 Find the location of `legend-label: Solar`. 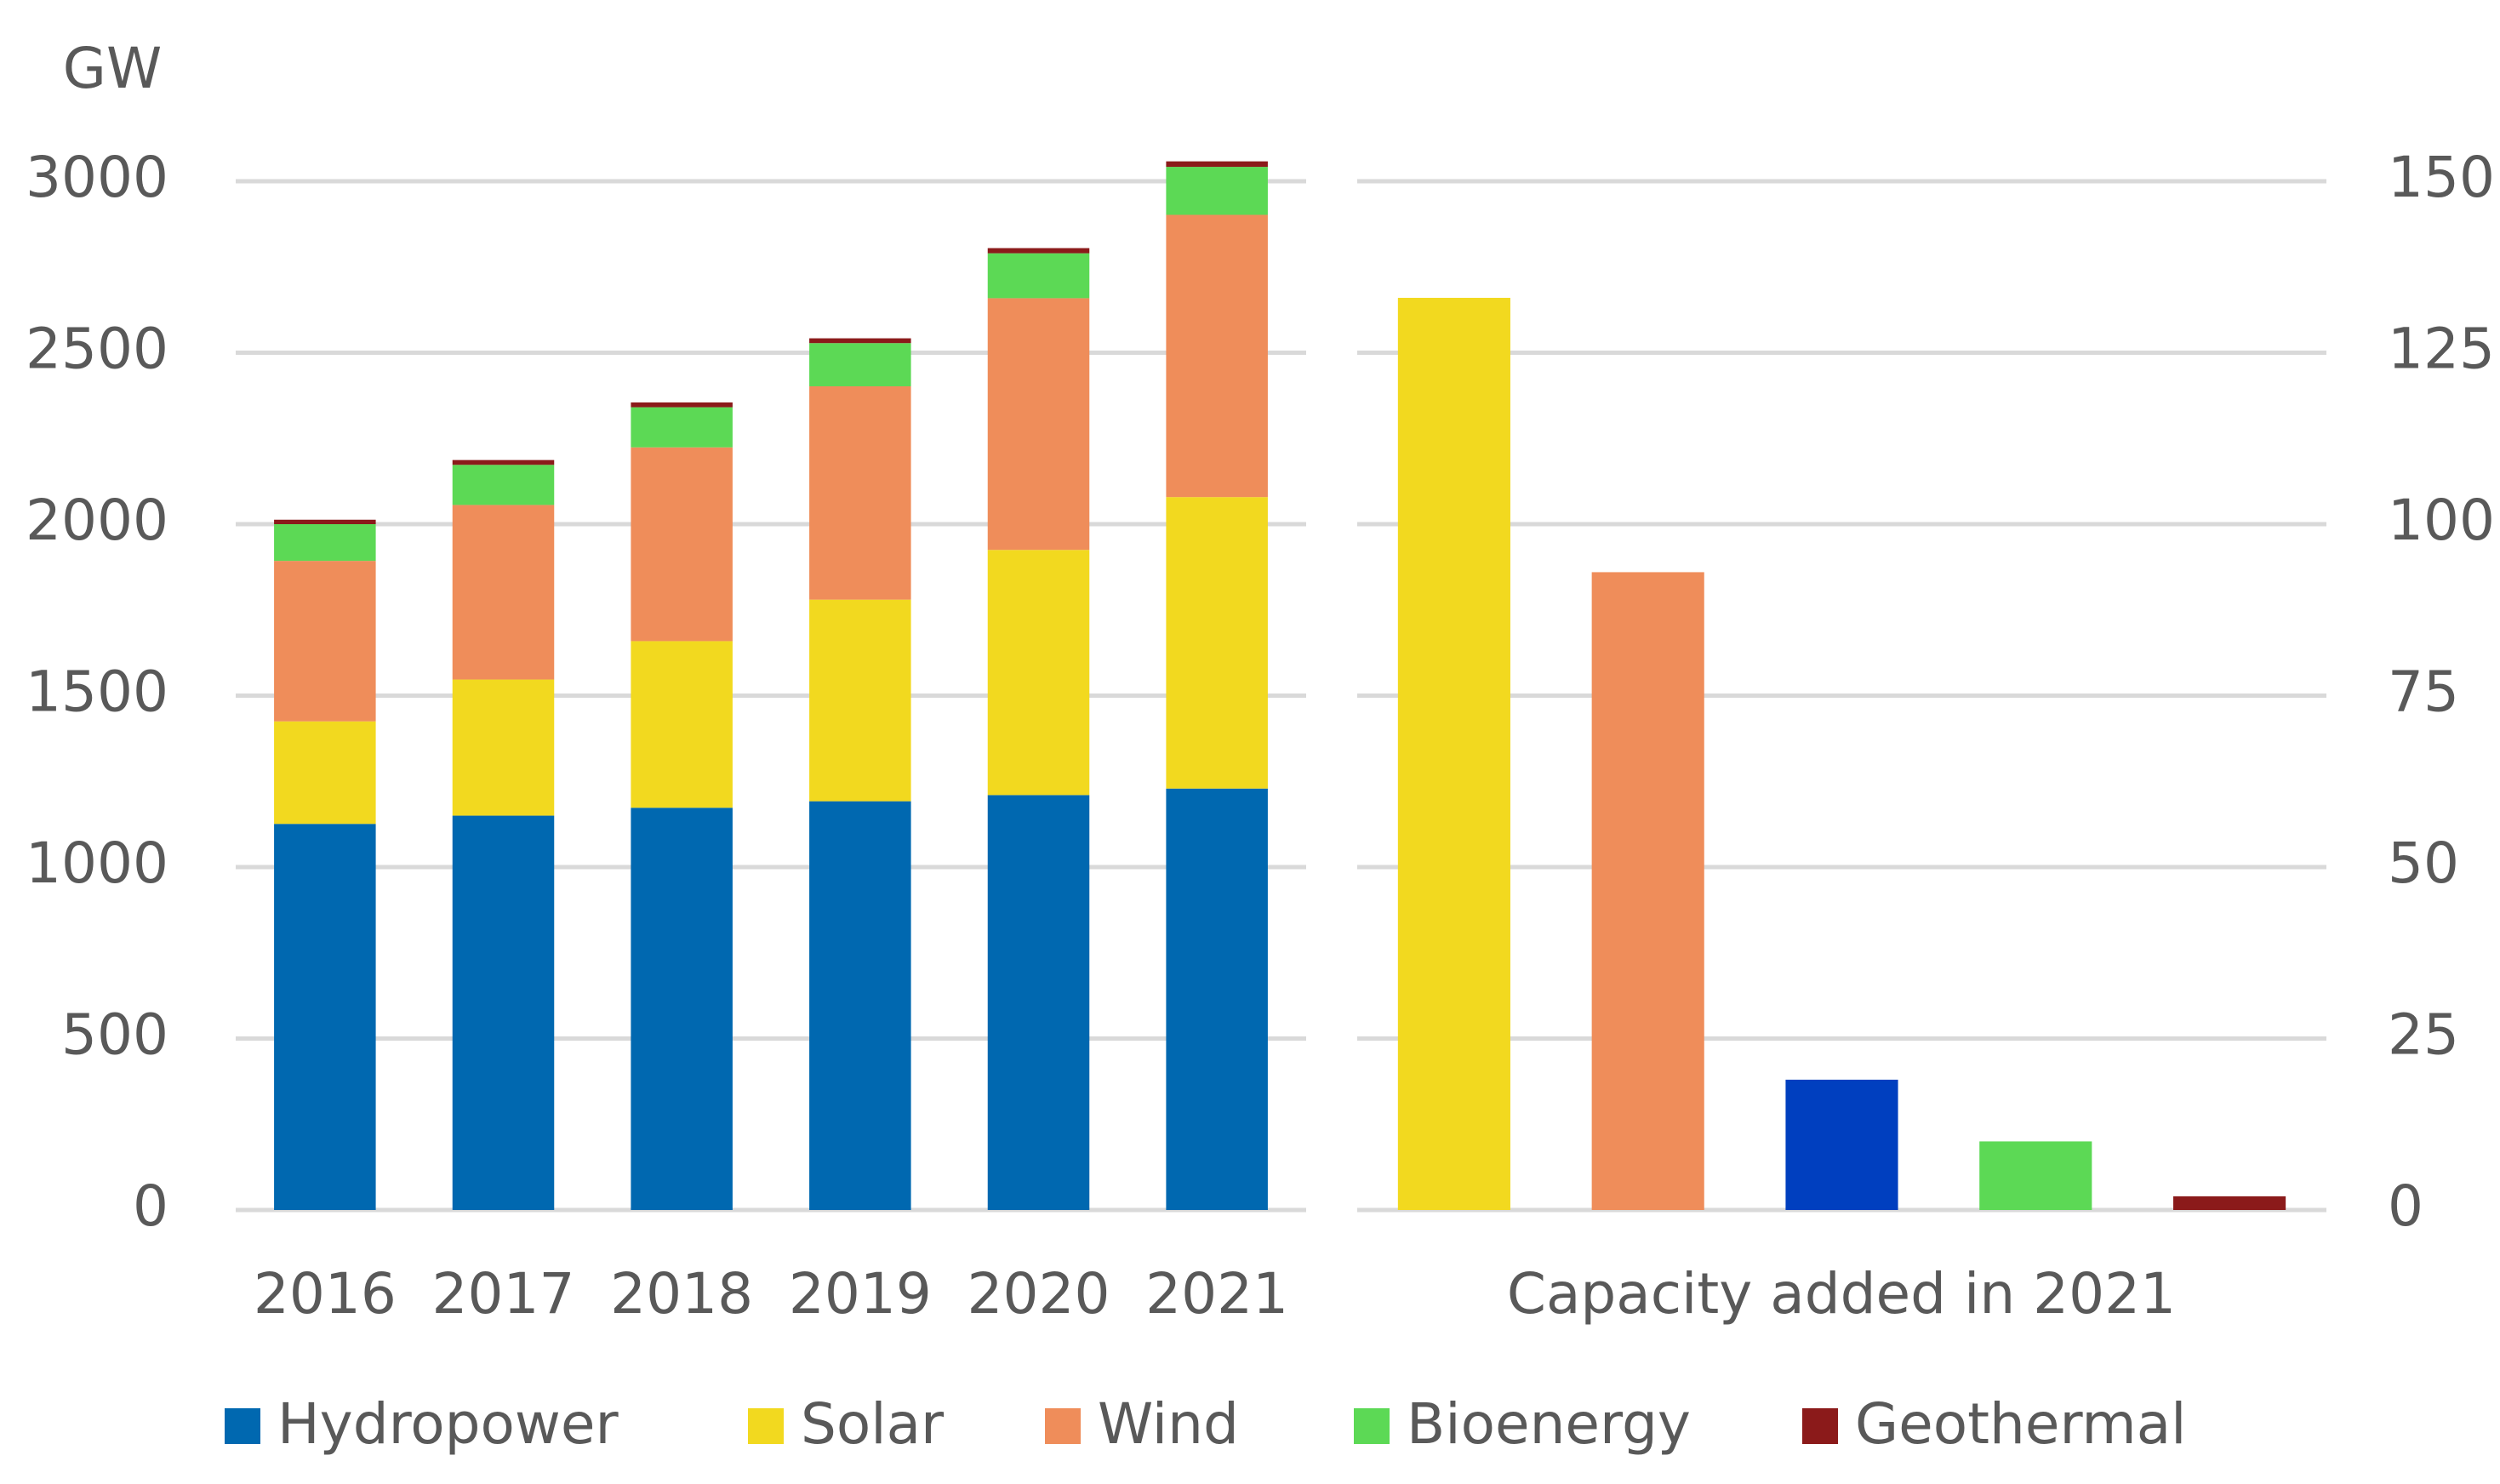

legend-label: Solar is located at coordinates (873, 1424).